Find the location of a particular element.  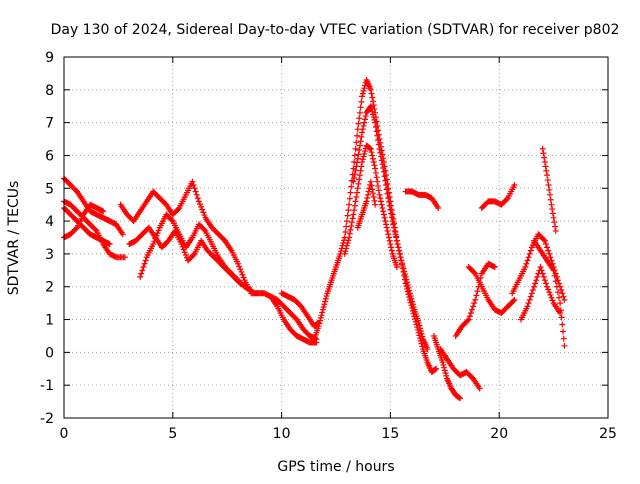

x-tick-label: 5 is located at coordinates (172, 434).